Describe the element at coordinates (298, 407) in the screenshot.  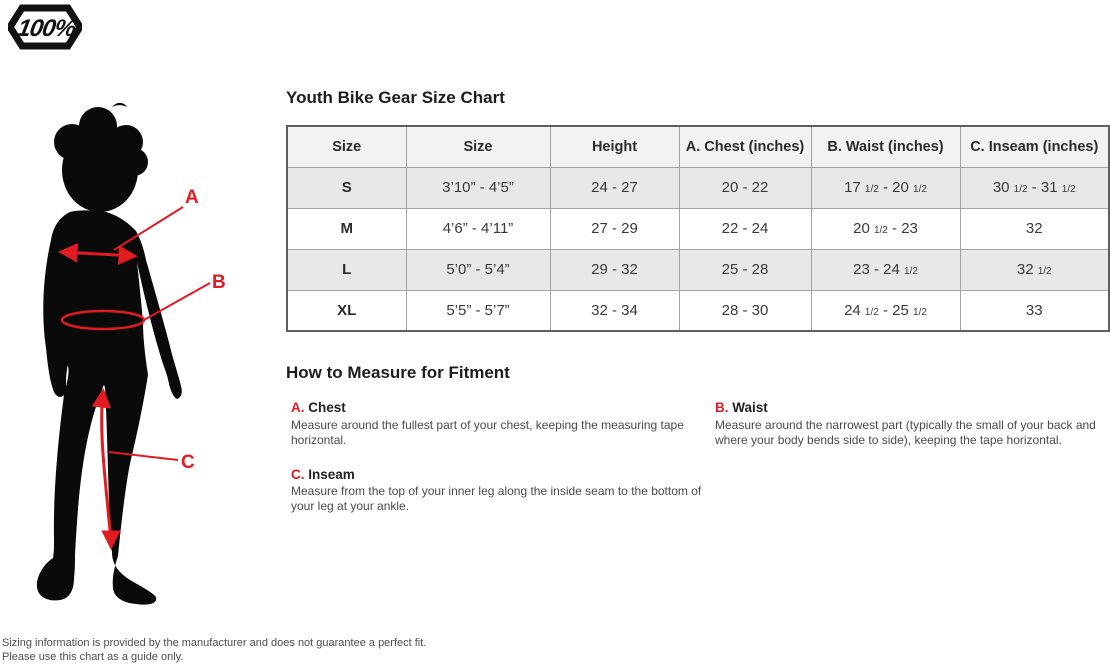
I see `measure-letter-a: A.` at that location.